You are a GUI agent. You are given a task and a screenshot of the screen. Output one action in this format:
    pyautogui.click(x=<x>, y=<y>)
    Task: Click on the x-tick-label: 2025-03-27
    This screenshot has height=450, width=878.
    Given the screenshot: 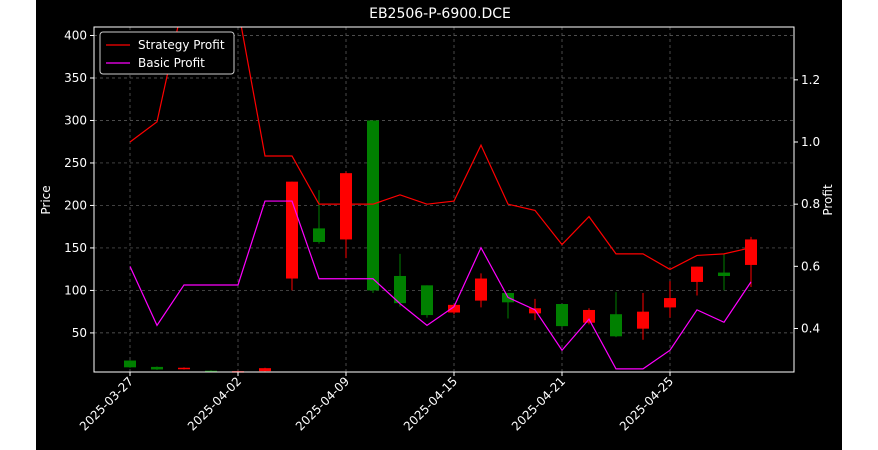 What is the action you would take?
    pyautogui.click(x=106, y=403)
    